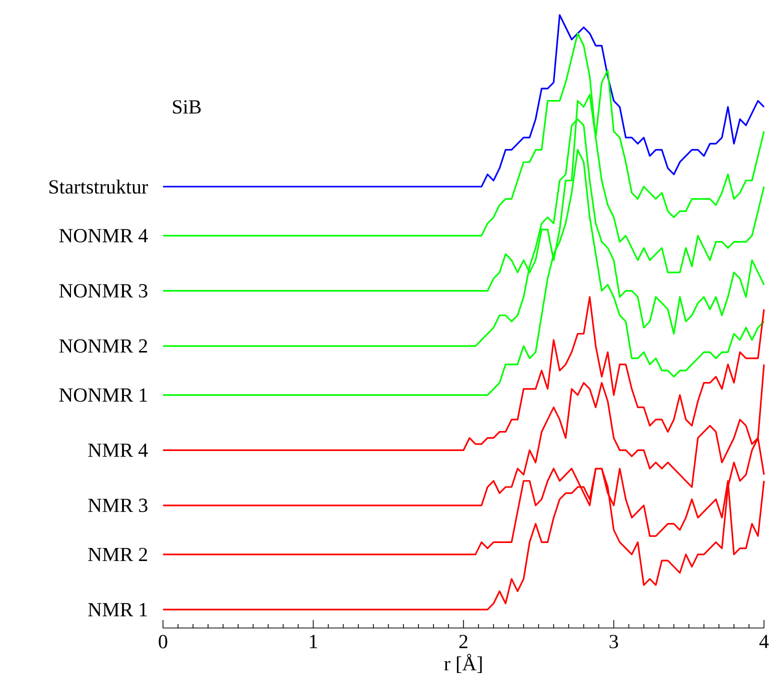  What do you see at coordinates (103, 235) in the screenshot?
I see `series-label: NONMR 4` at bounding box center [103, 235].